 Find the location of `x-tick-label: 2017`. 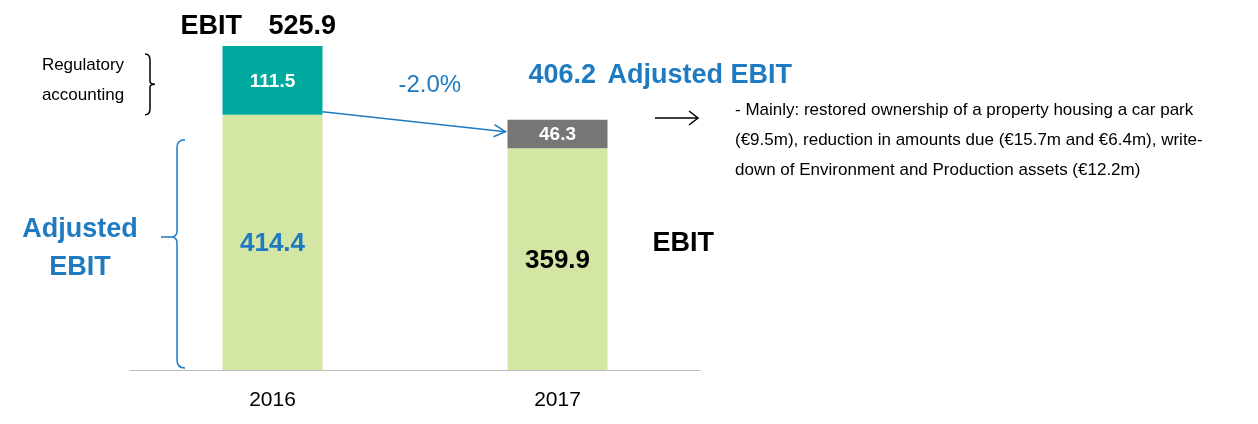

x-tick-label: 2017 is located at coordinates (557, 398).